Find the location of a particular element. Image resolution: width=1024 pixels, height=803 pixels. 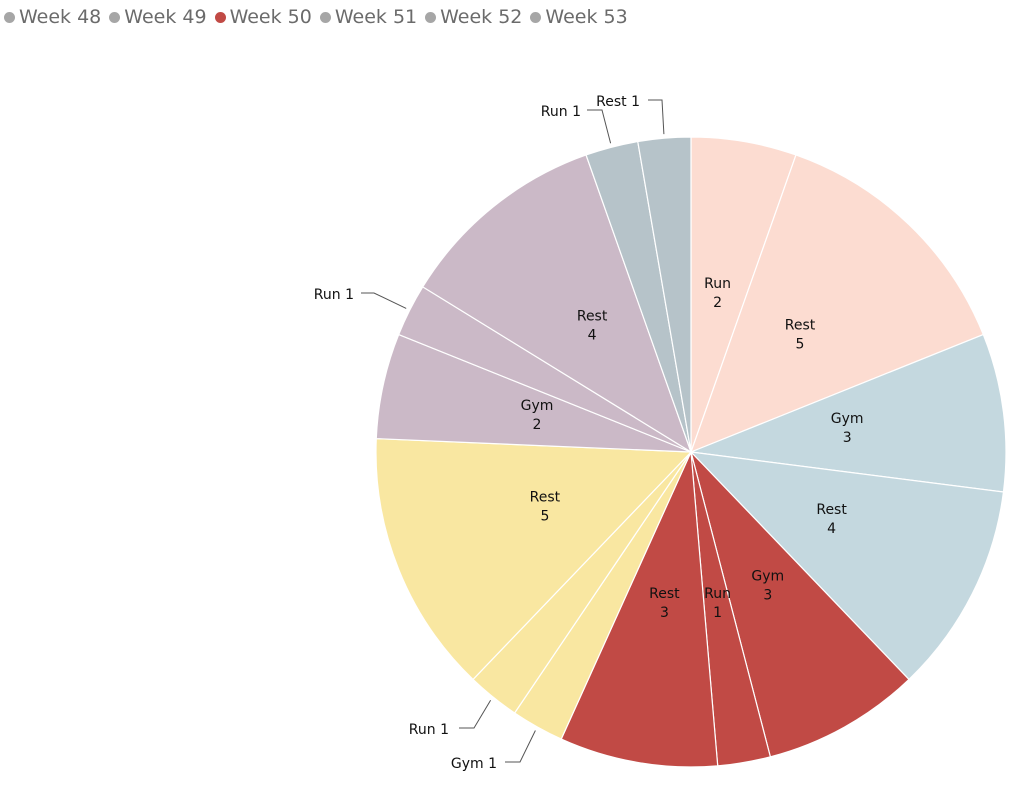

legend-item: Week 52 is located at coordinates (473, 17).